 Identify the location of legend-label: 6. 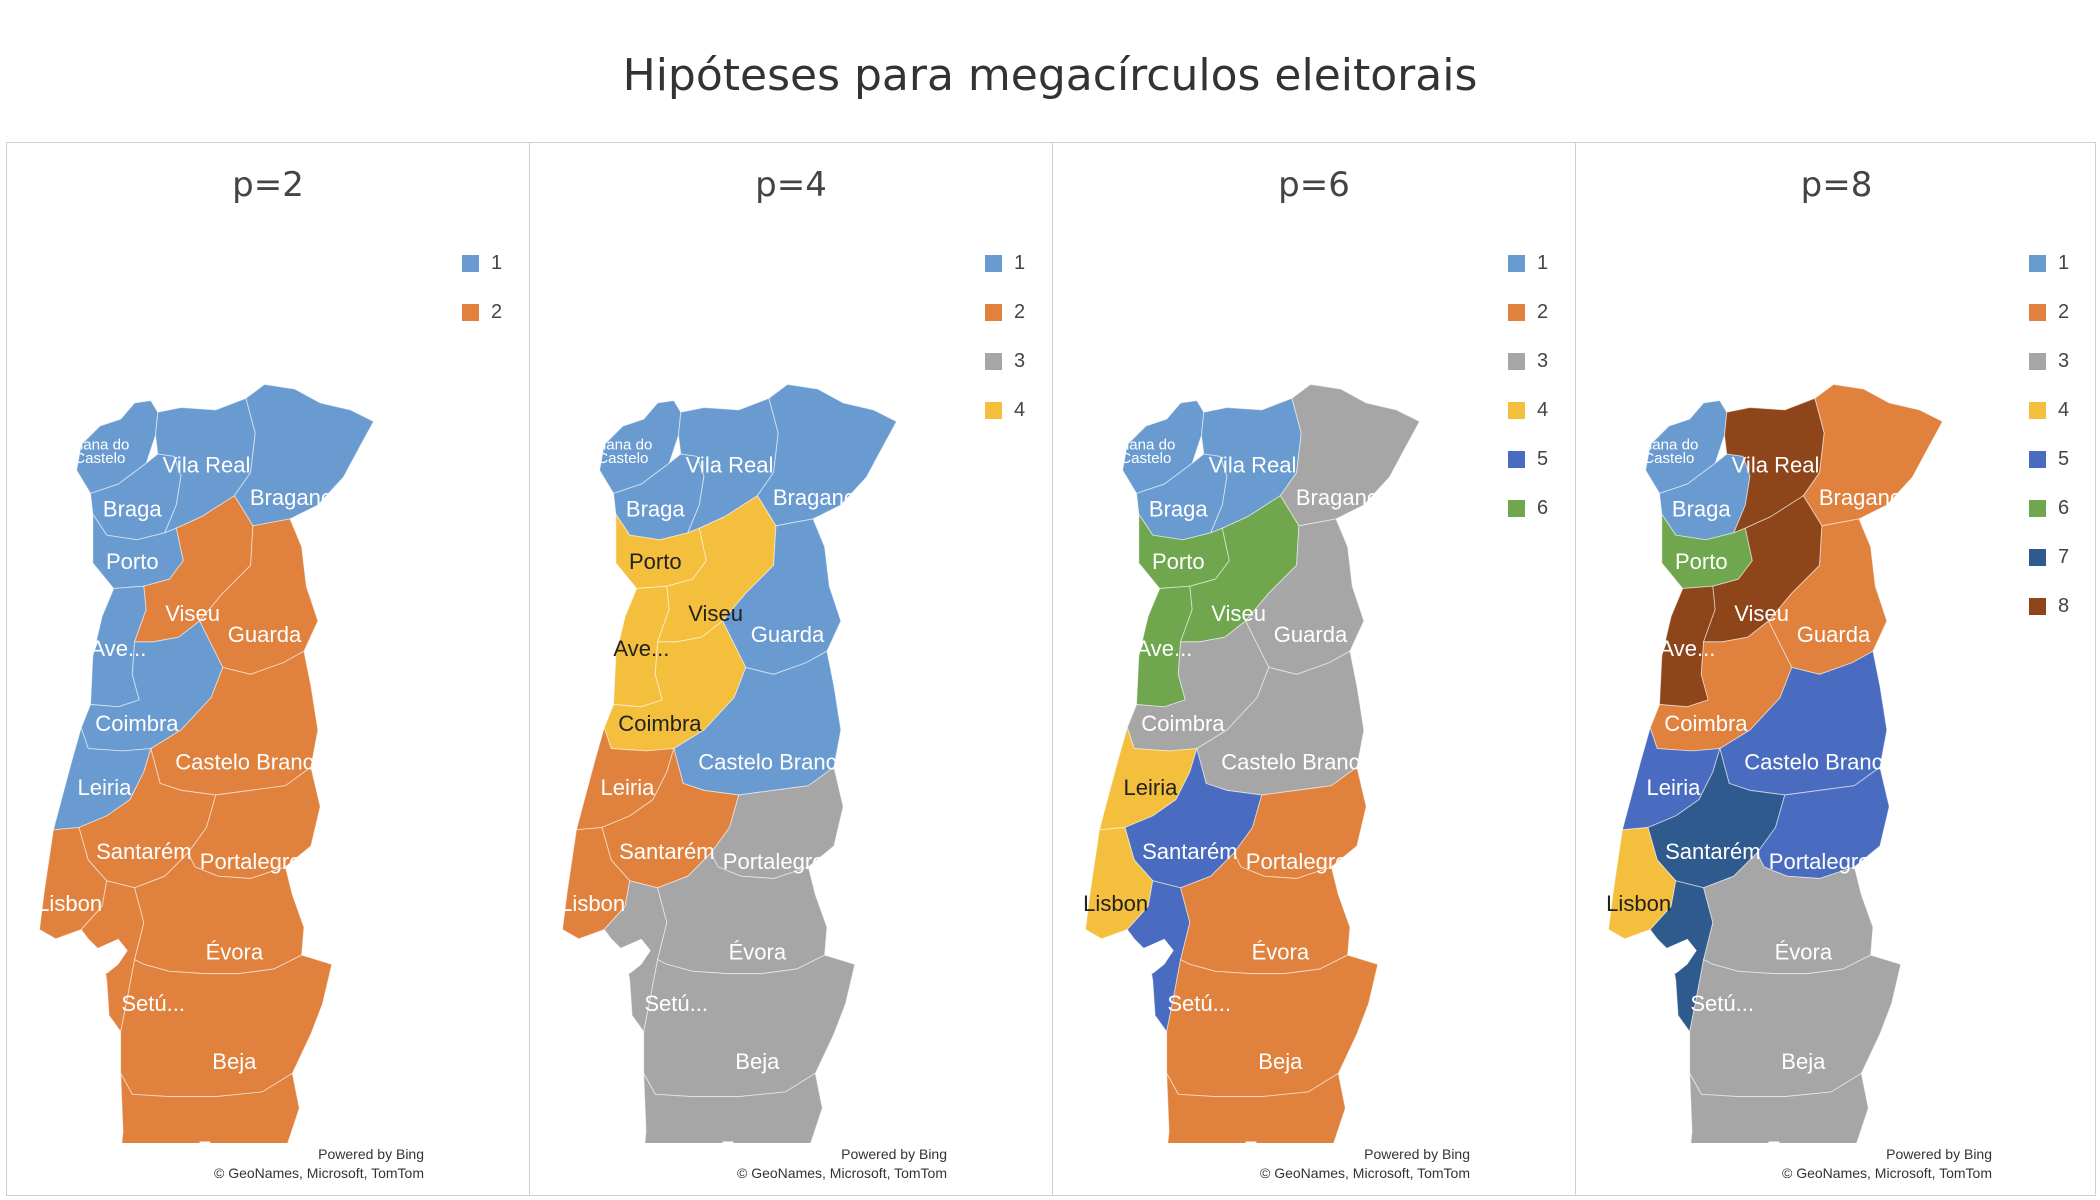
(1543, 508).